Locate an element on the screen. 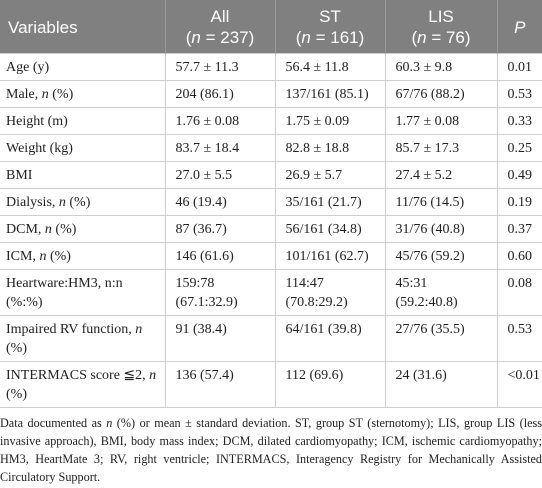 The image size is (542, 488). table-cell: 0.53 is located at coordinates (519, 94).